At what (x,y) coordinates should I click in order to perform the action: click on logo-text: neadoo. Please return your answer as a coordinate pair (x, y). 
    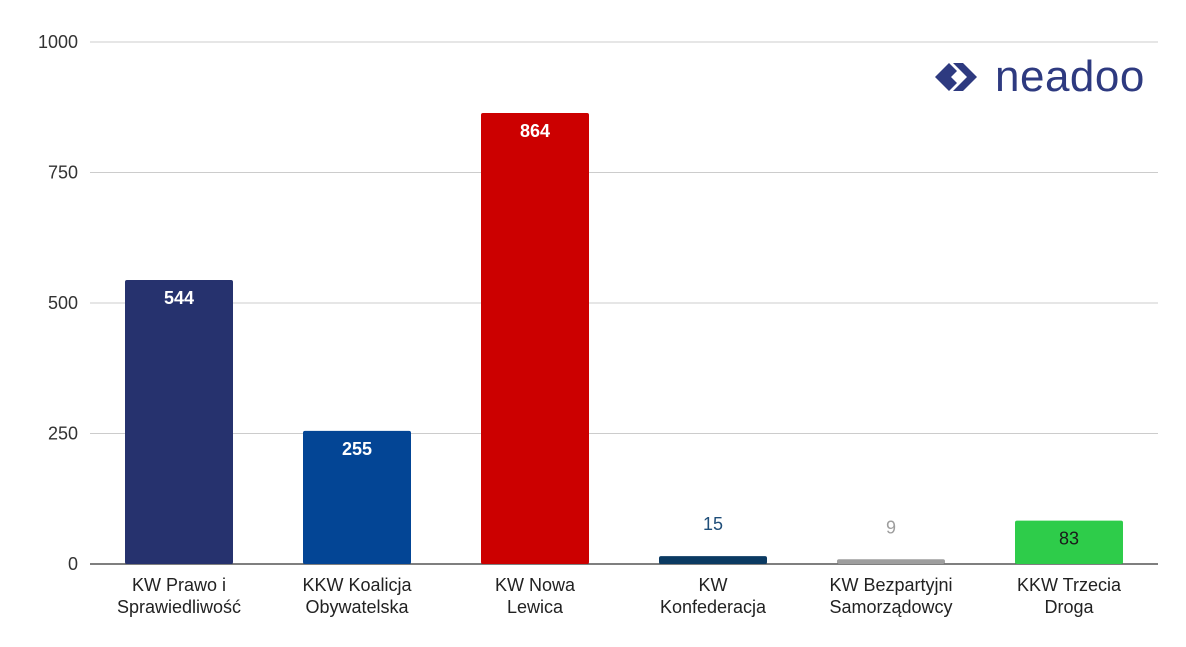
    Looking at the image, I should click on (1070, 76).